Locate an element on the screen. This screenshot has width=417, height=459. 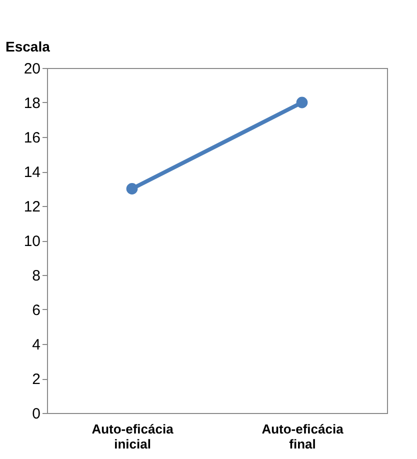
y-tick-label: 4 is located at coordinates (36, 345).